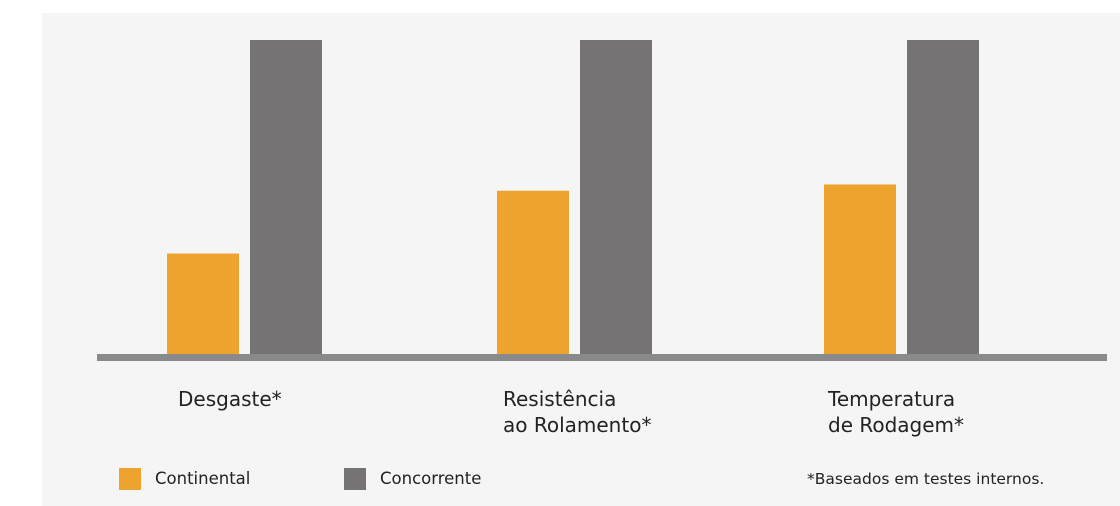  I want to click on legend-label-continental: Continental, so click(203, 478).